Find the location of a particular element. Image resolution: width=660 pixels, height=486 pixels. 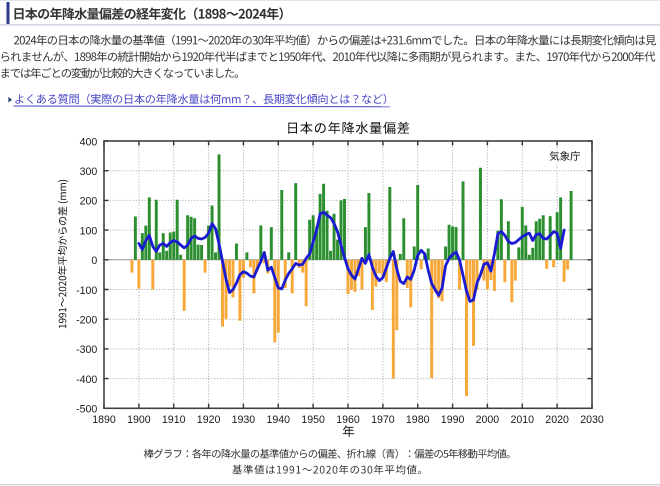

svg-text: 1980 is located at coordinates (418, 420).